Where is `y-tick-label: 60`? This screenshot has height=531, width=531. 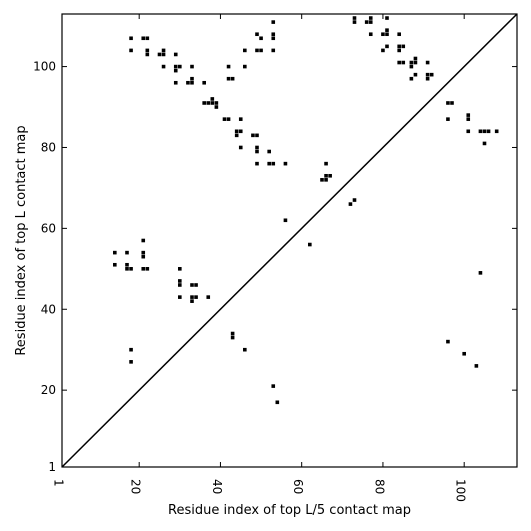
y-tick-label: 60 is located at coordinates (48, 228).